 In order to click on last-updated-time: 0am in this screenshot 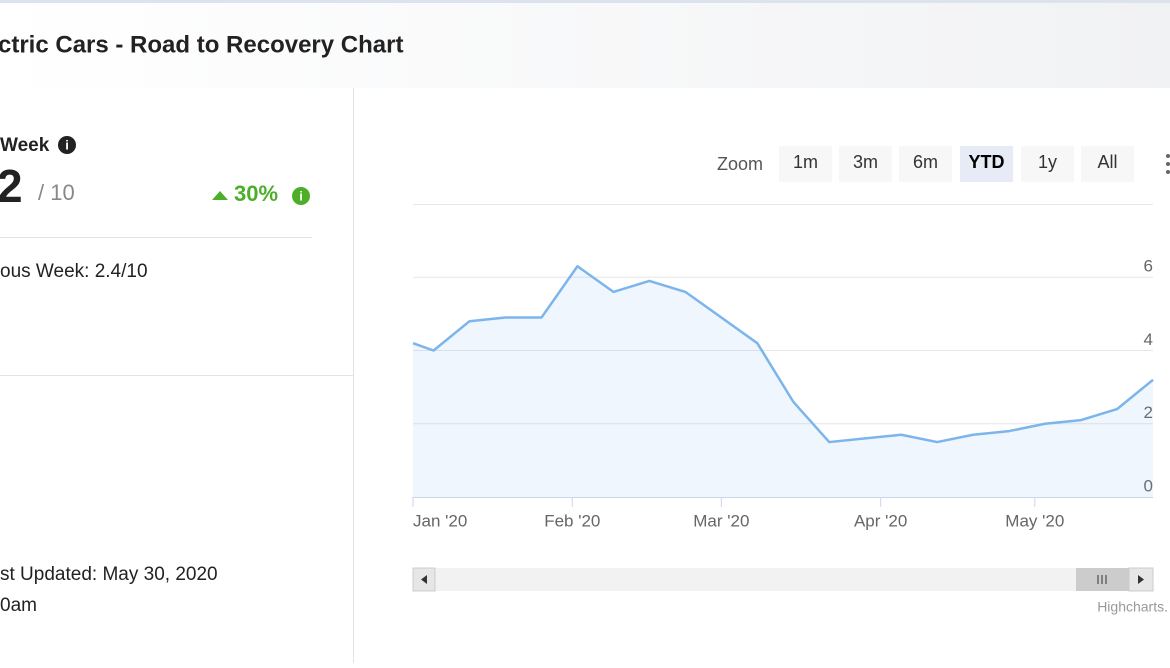, I will do `click(18, 605)`.